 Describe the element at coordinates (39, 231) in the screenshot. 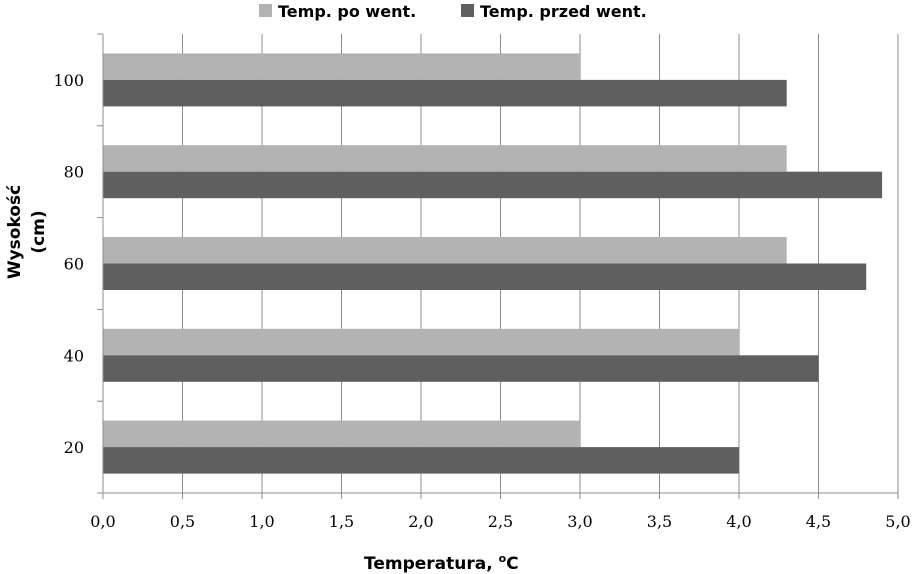

I see `y-axis-title-line-2: (cm)` at that location.